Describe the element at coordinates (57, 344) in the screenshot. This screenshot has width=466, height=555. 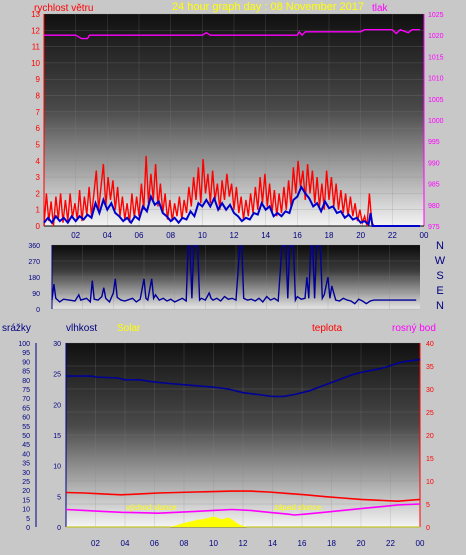
I see `humidity-tick-label: 30` at that location.